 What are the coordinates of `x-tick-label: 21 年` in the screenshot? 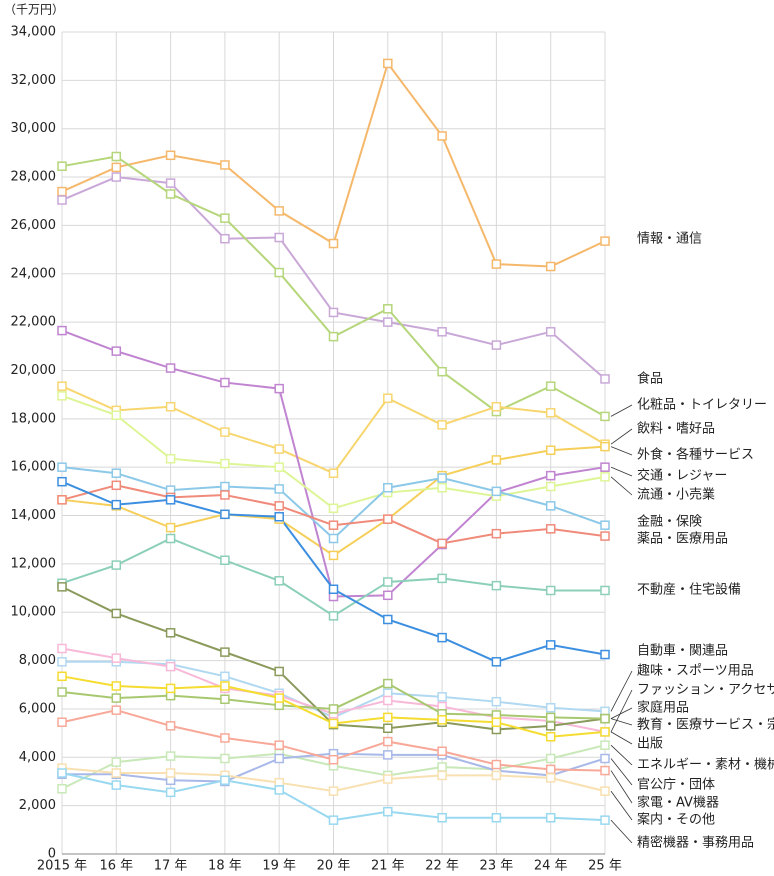 It's located at (388, 866).